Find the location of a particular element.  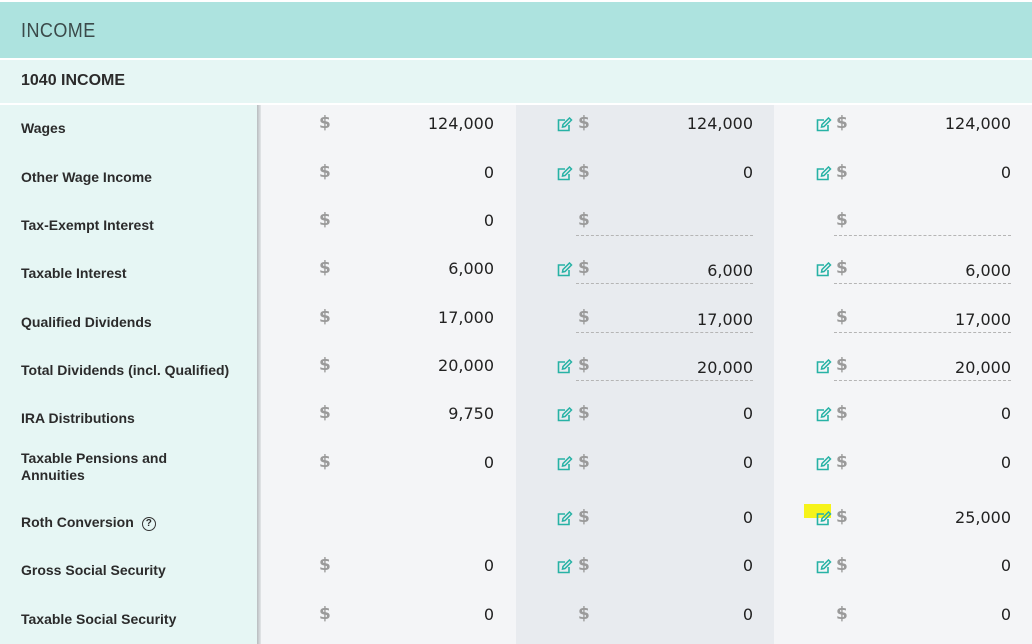

column-divider is located at coordinates (259, 374).